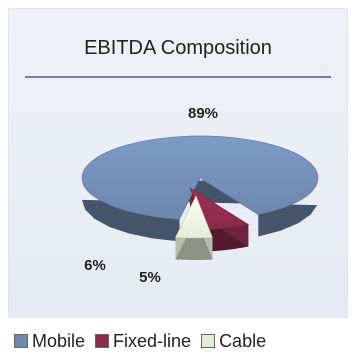 Image resolution: width=357 pixels, height=360 pixels. Describe the element at coordinates (243, 340) in the screenshot. I see `legend-label-cable: Cable` at that location.